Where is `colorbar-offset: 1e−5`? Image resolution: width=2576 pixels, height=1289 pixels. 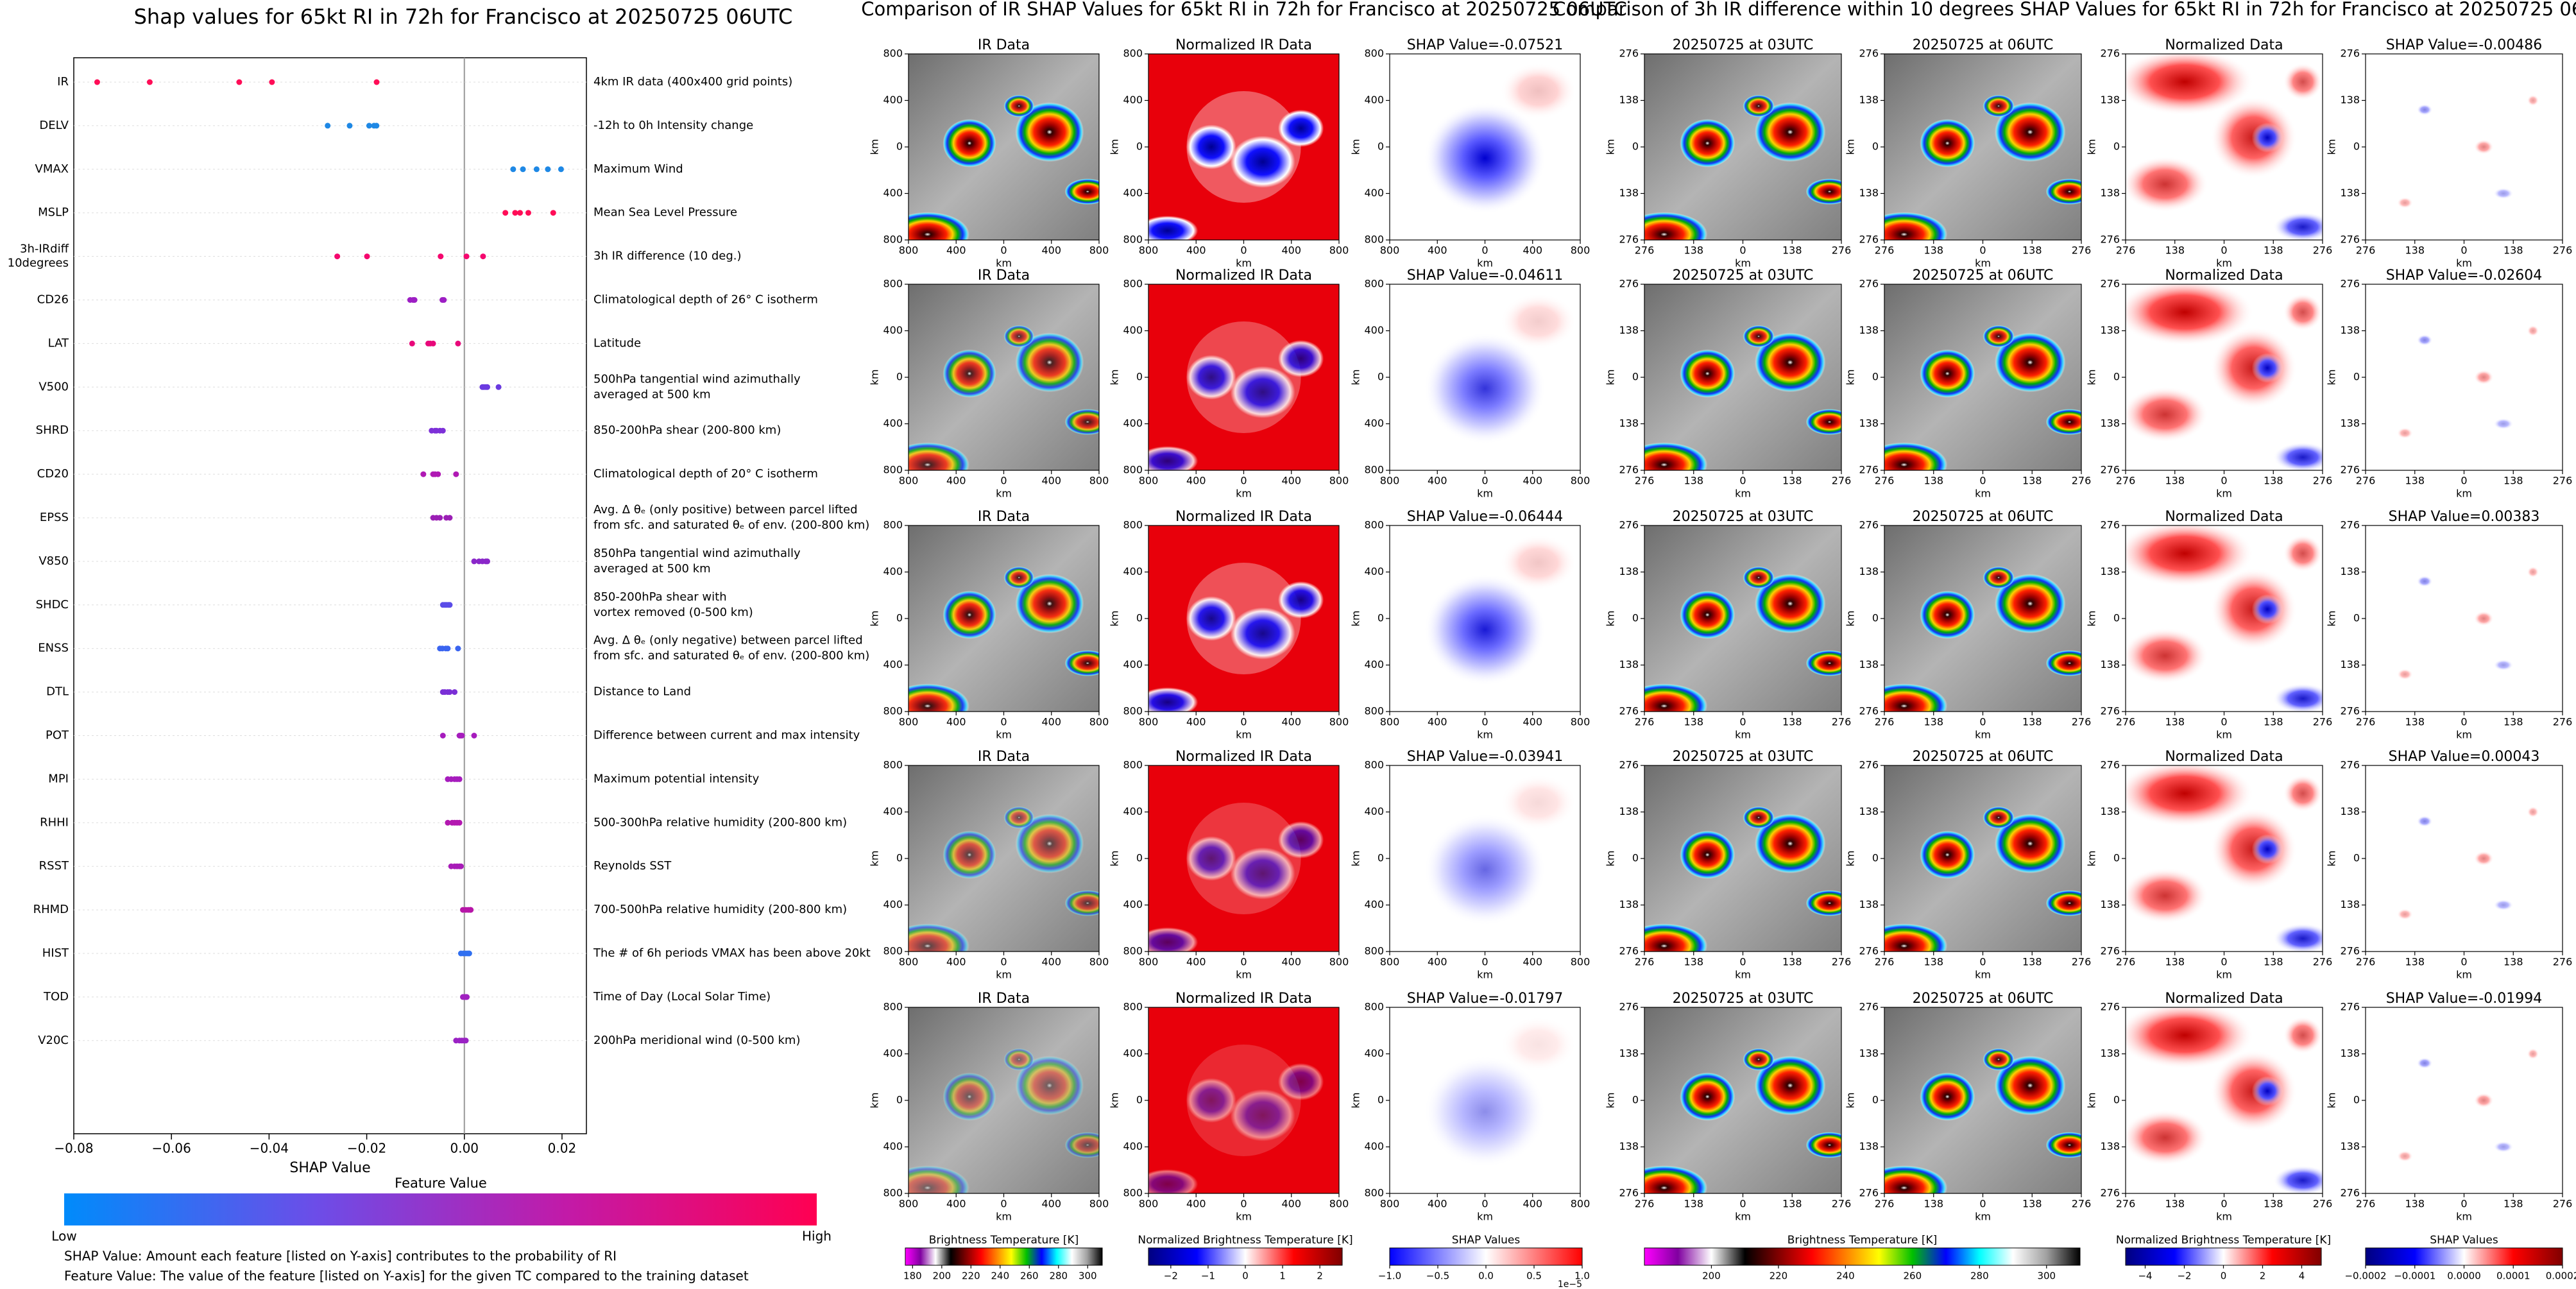
colorbar-offset: 1e−5 is located at coordinates (1570, 1284).